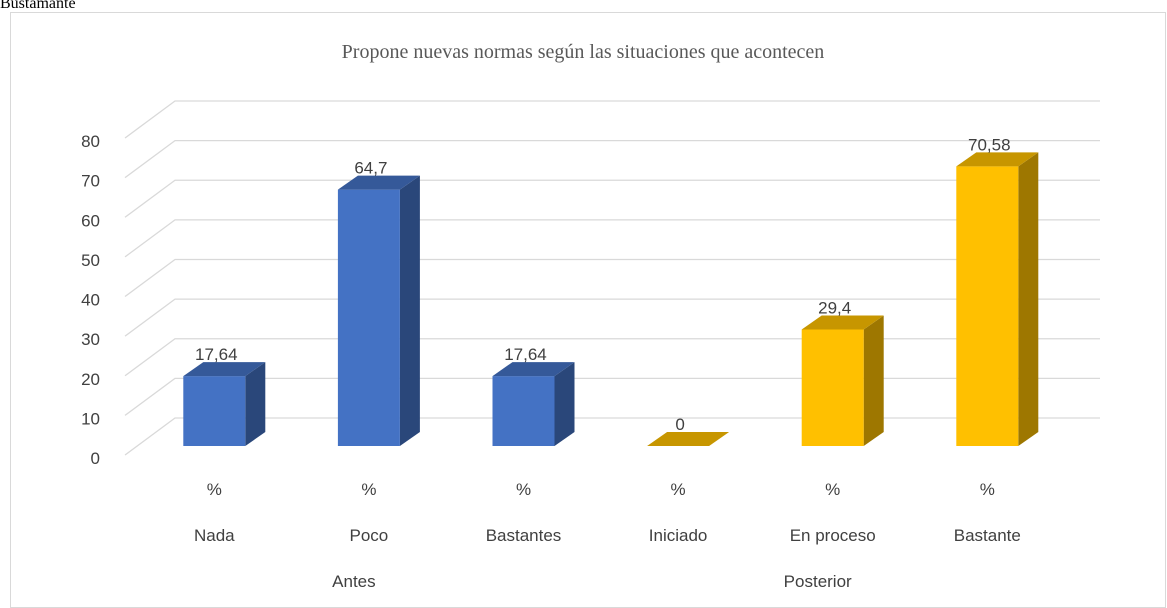 This screenshot has width=1167, height=608. I want to click on y-tick-label: 80, so click(90, 141).